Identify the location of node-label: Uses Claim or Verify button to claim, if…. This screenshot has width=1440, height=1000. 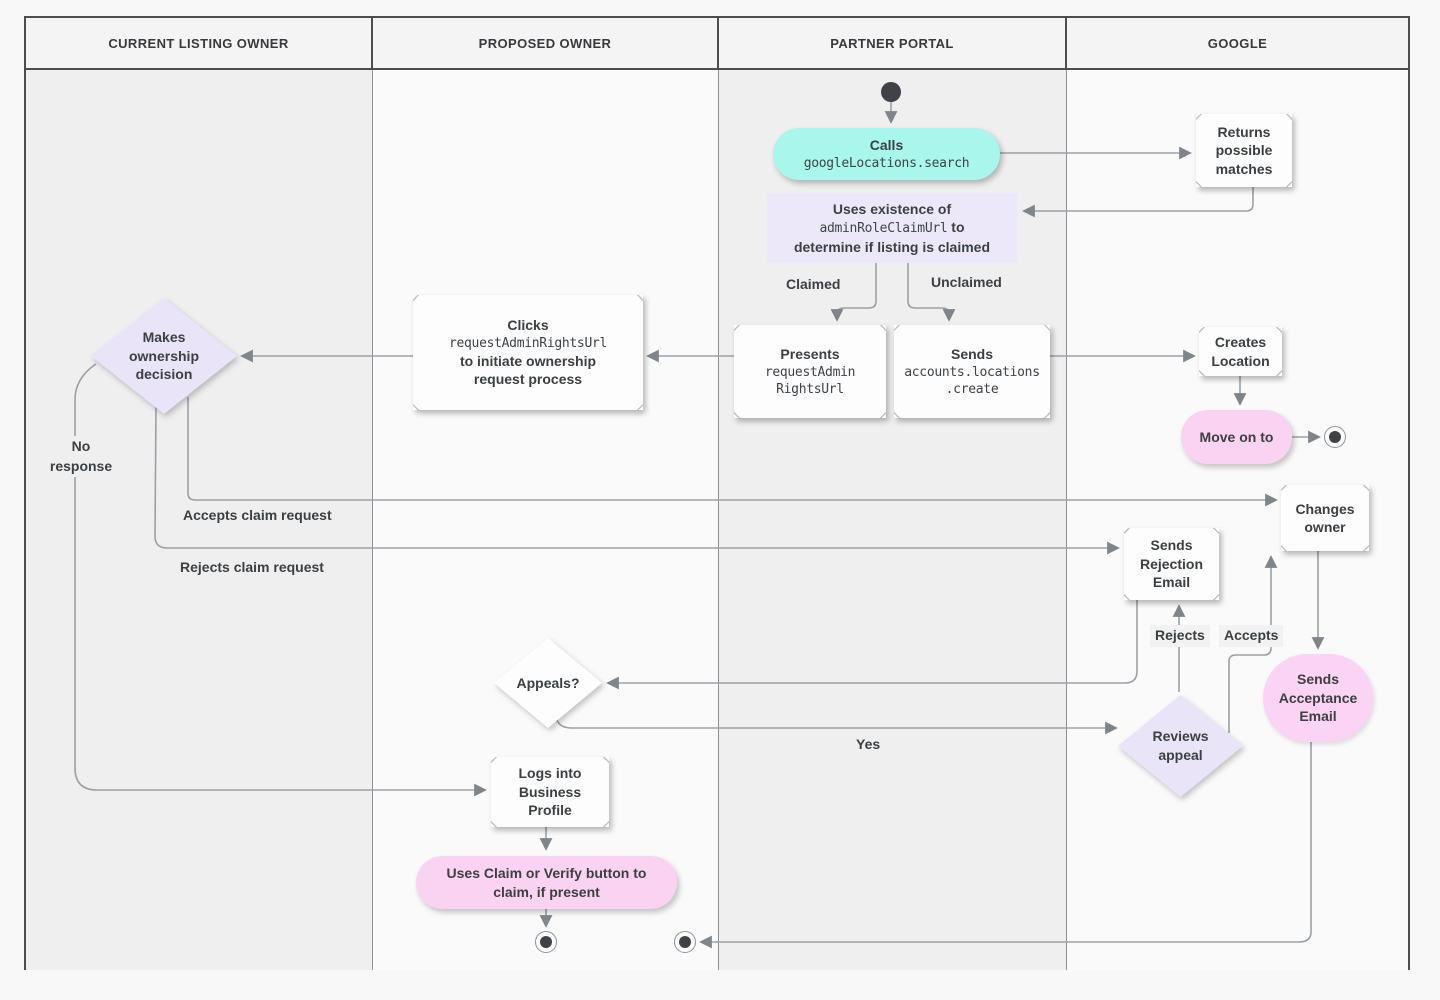
(546, 882).